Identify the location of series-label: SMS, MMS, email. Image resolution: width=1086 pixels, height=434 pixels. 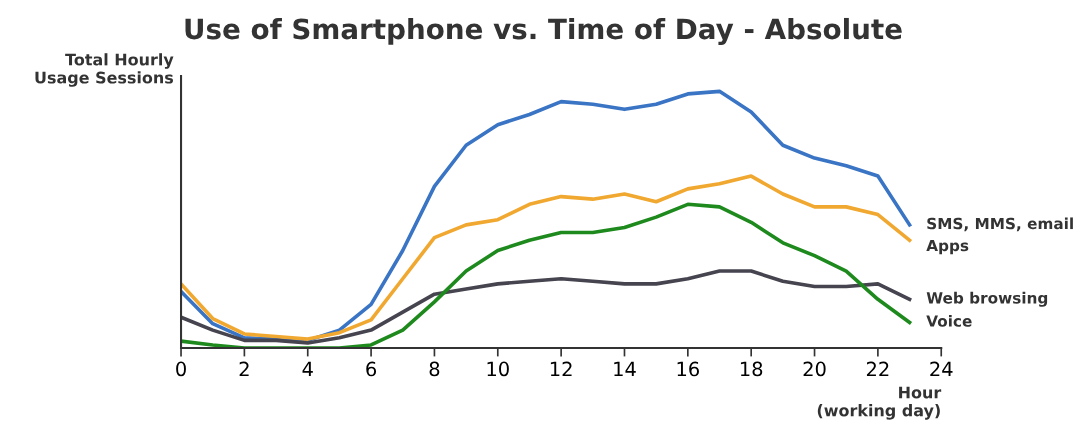
(1000, 224).